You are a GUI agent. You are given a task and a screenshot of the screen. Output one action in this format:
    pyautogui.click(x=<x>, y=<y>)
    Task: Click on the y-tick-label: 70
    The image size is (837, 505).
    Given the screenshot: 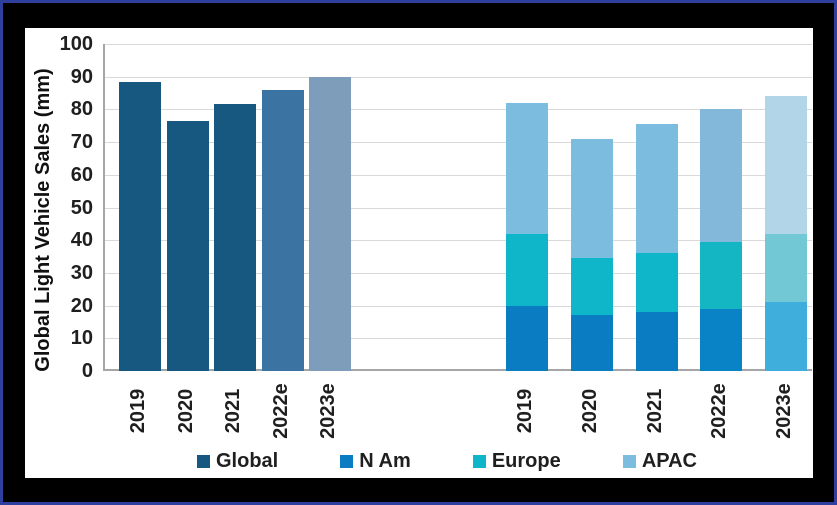 What is the action you would take?
    pyautogui.click(x=81, y=142)
    